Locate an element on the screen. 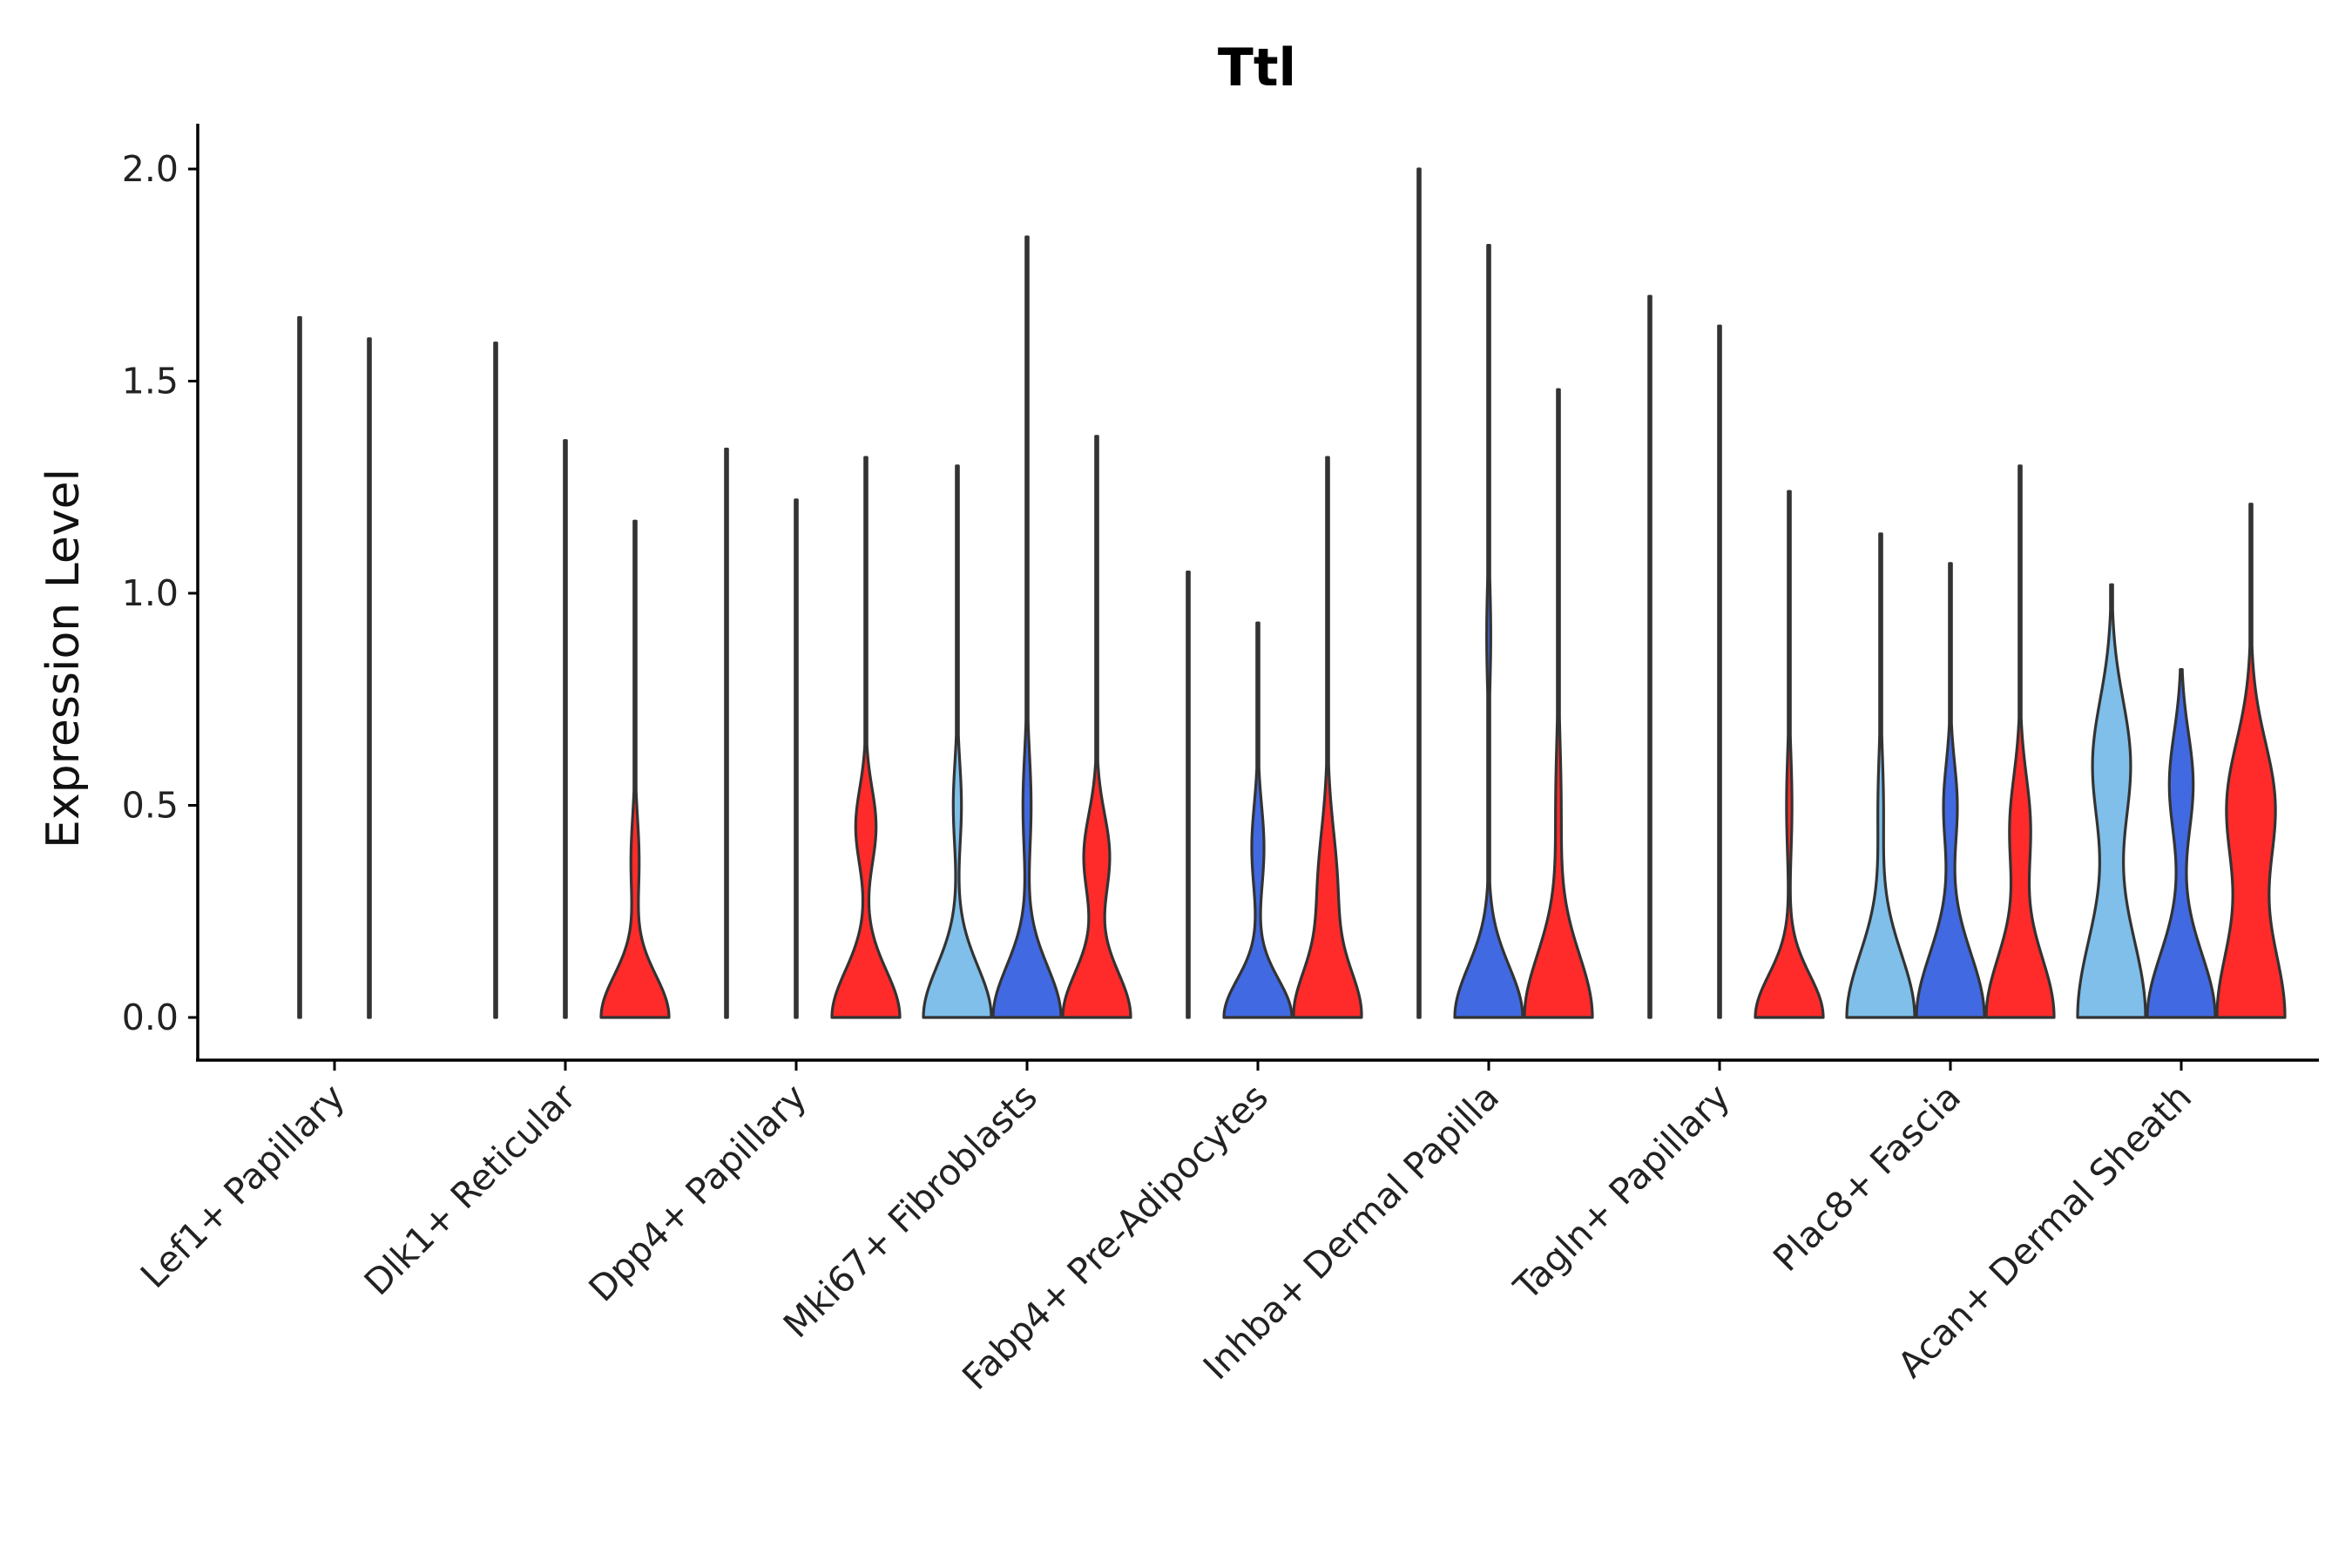  y-ticks: 0.0 0.5 1.0 1.5 2.0 is located at coordinates (160, 593).